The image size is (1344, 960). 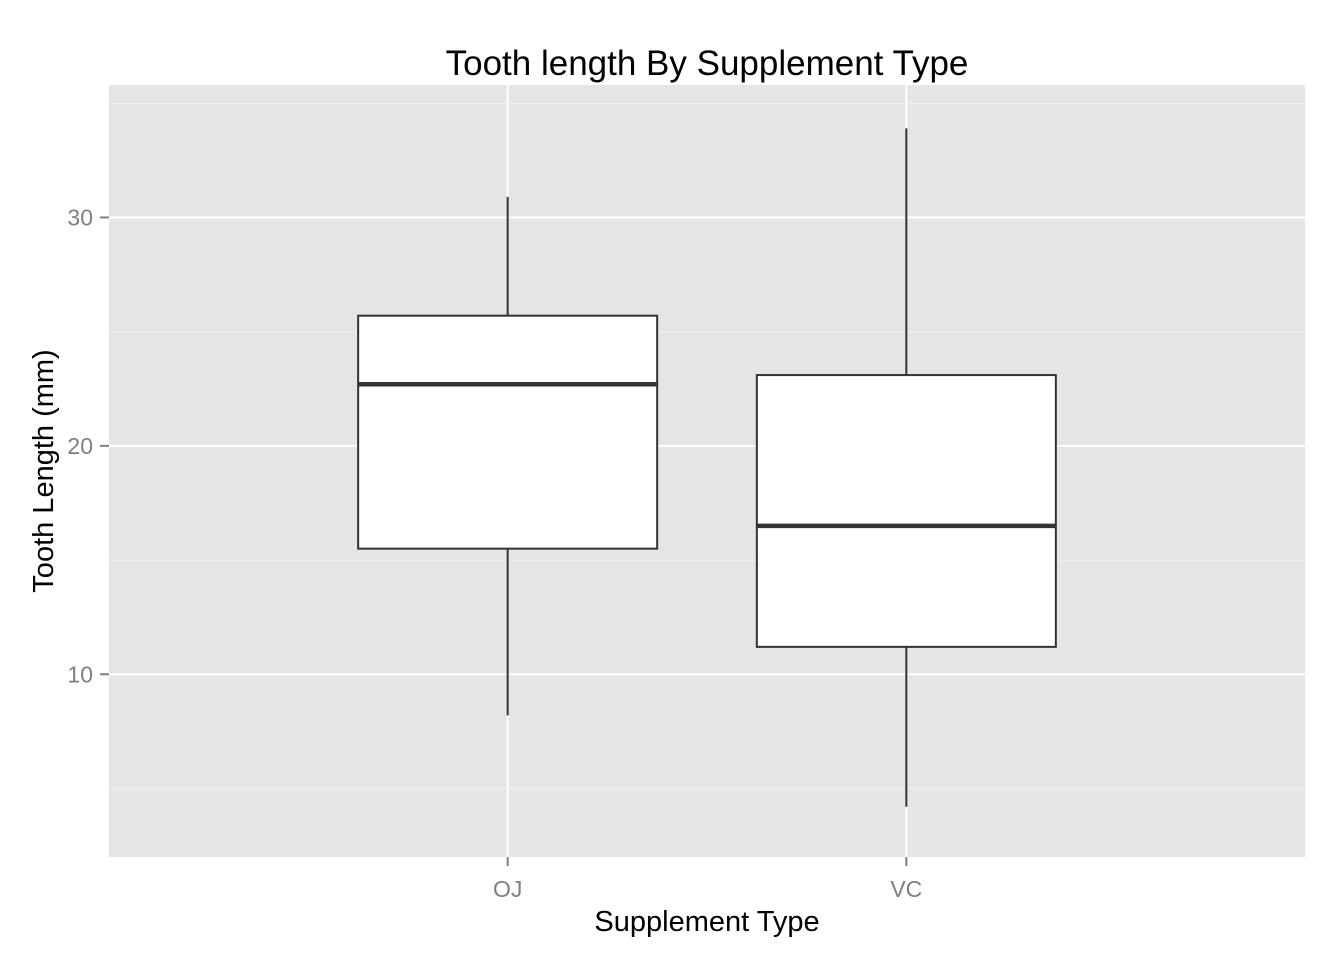 I want to click on y-axis: 10 20 30, so click(x=88, y=445).